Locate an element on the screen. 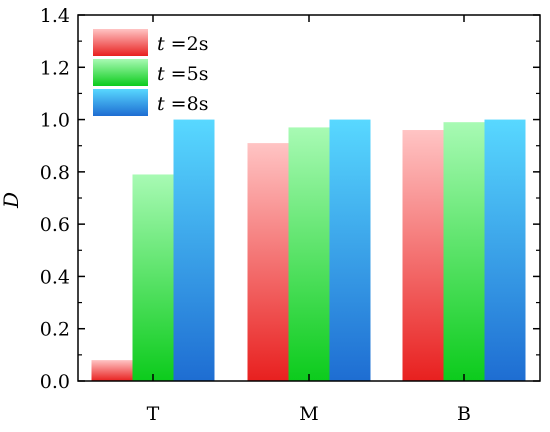 Image resolution: width=550 pixels, height=432 pixels. y-axis-label: D is located at coordinates (11, 200).